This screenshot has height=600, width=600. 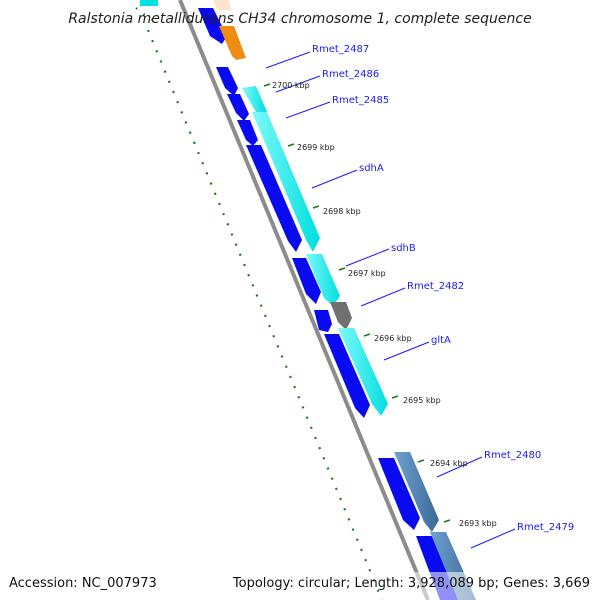 What do you see at coordinates (403, 248) in the screenshot?
I see `gene-label: sdhB` at bounding box center [403, 248].